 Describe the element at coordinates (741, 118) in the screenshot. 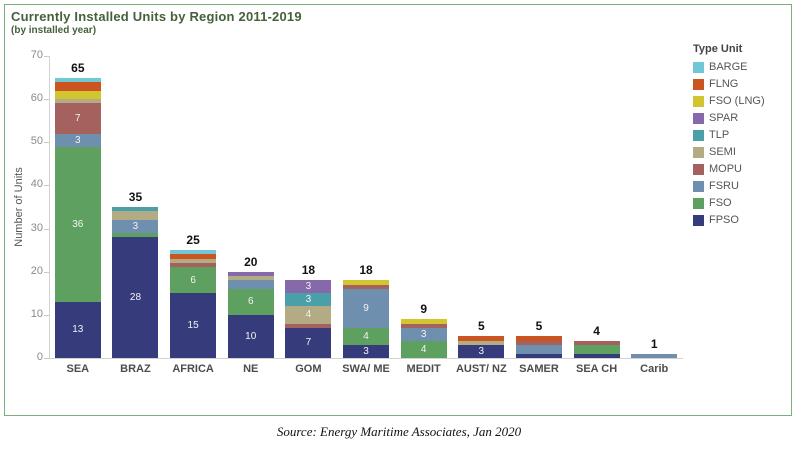

I see `legend-item-spar: SPAR` at that location.